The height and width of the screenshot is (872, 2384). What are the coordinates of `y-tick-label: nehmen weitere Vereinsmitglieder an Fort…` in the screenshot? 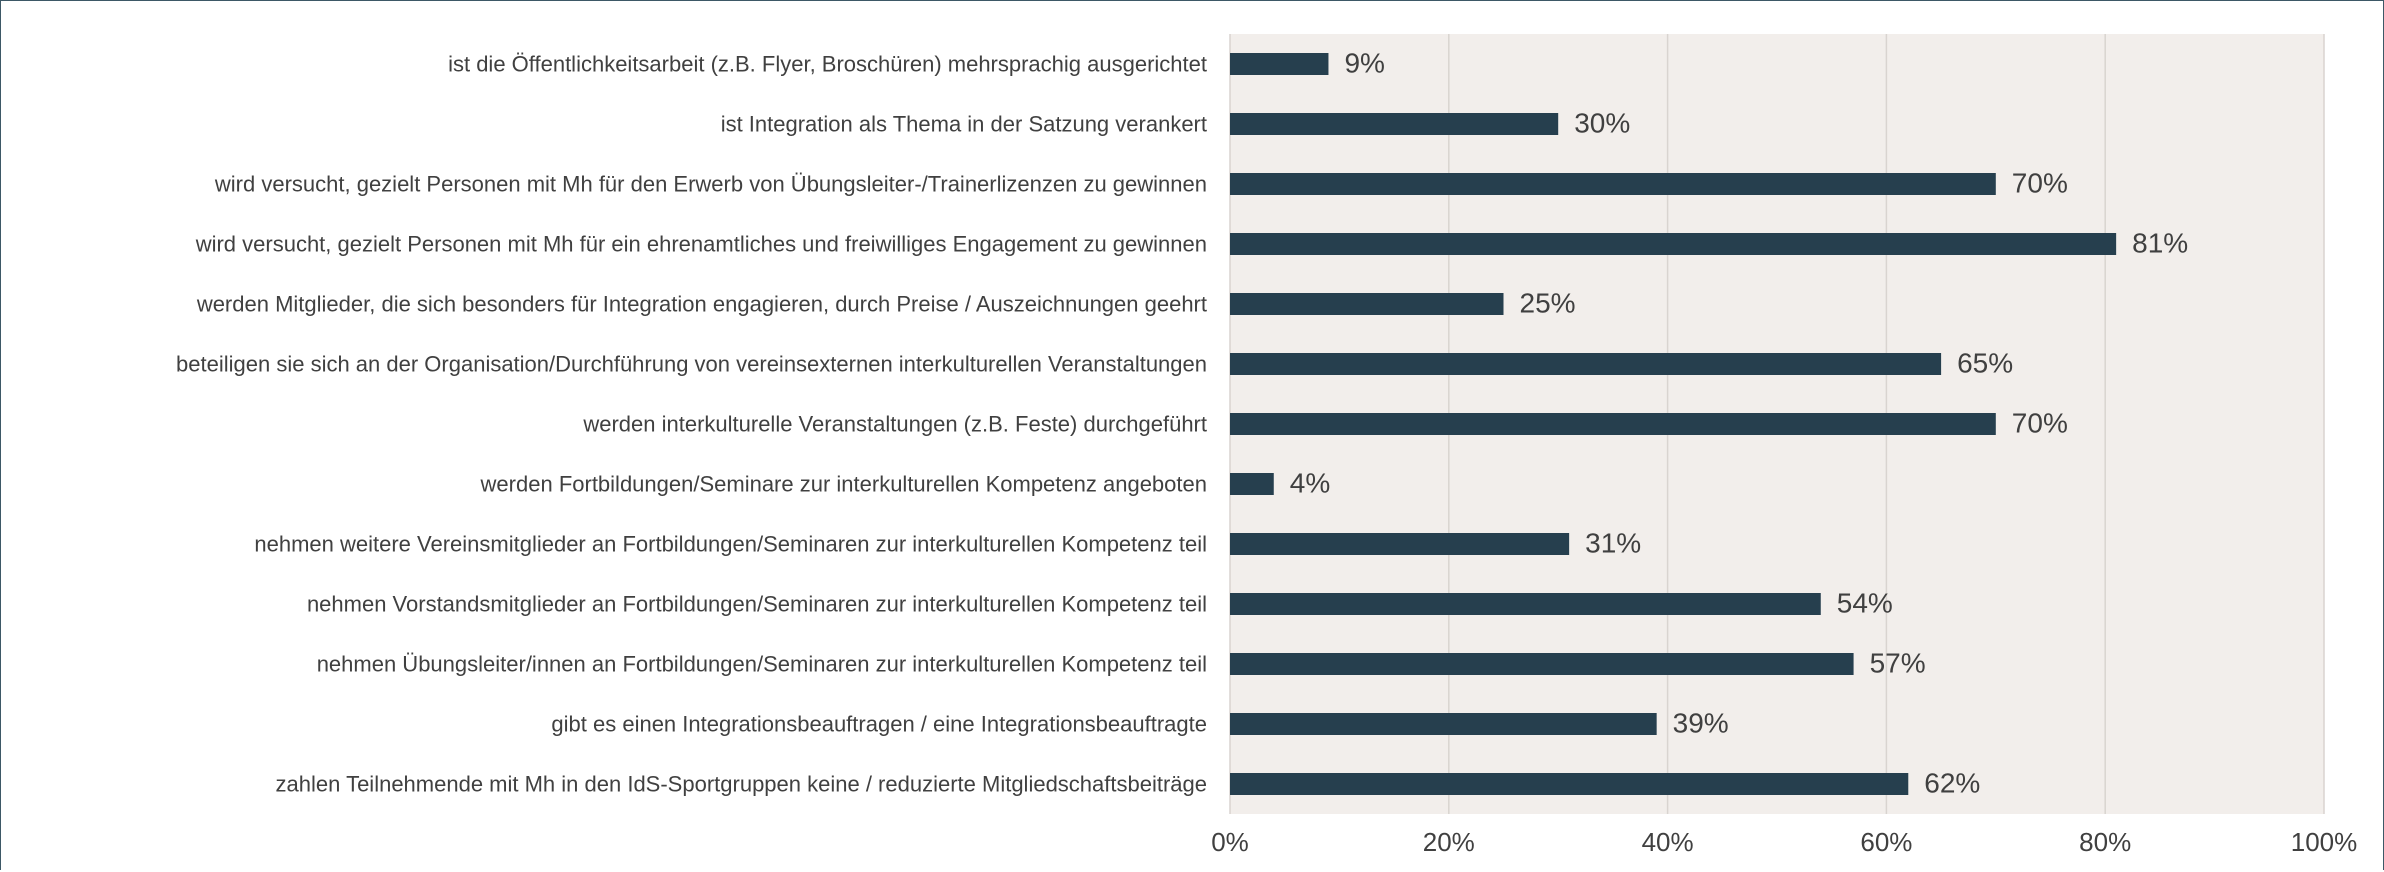 It's located at (730, 544).